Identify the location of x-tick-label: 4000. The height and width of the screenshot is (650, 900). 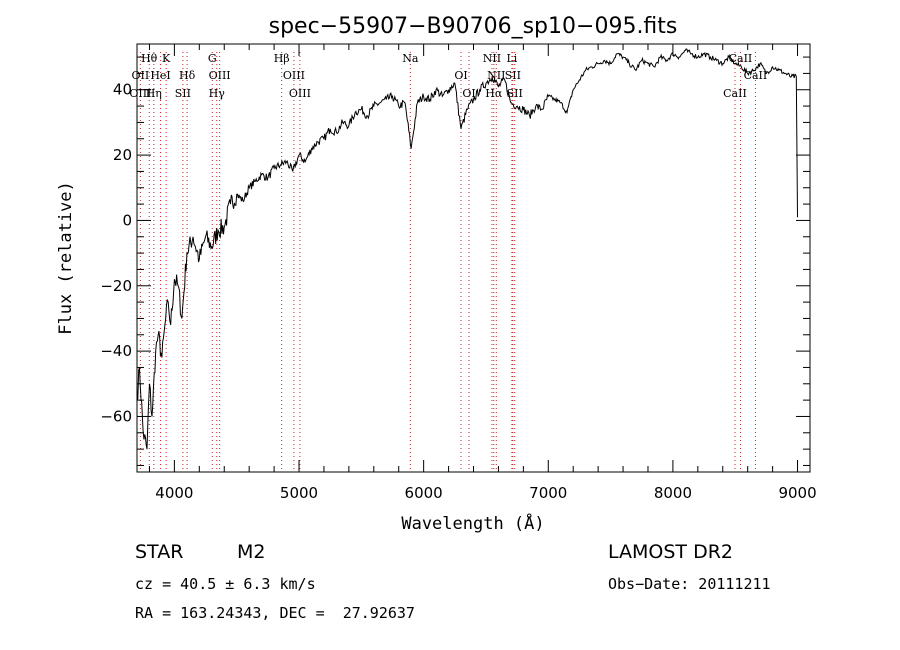
(174, 493).